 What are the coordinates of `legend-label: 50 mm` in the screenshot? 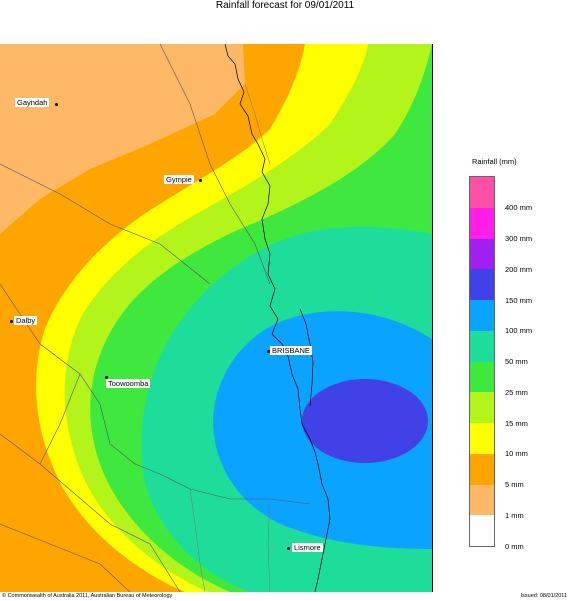 It's located at (516, 361).